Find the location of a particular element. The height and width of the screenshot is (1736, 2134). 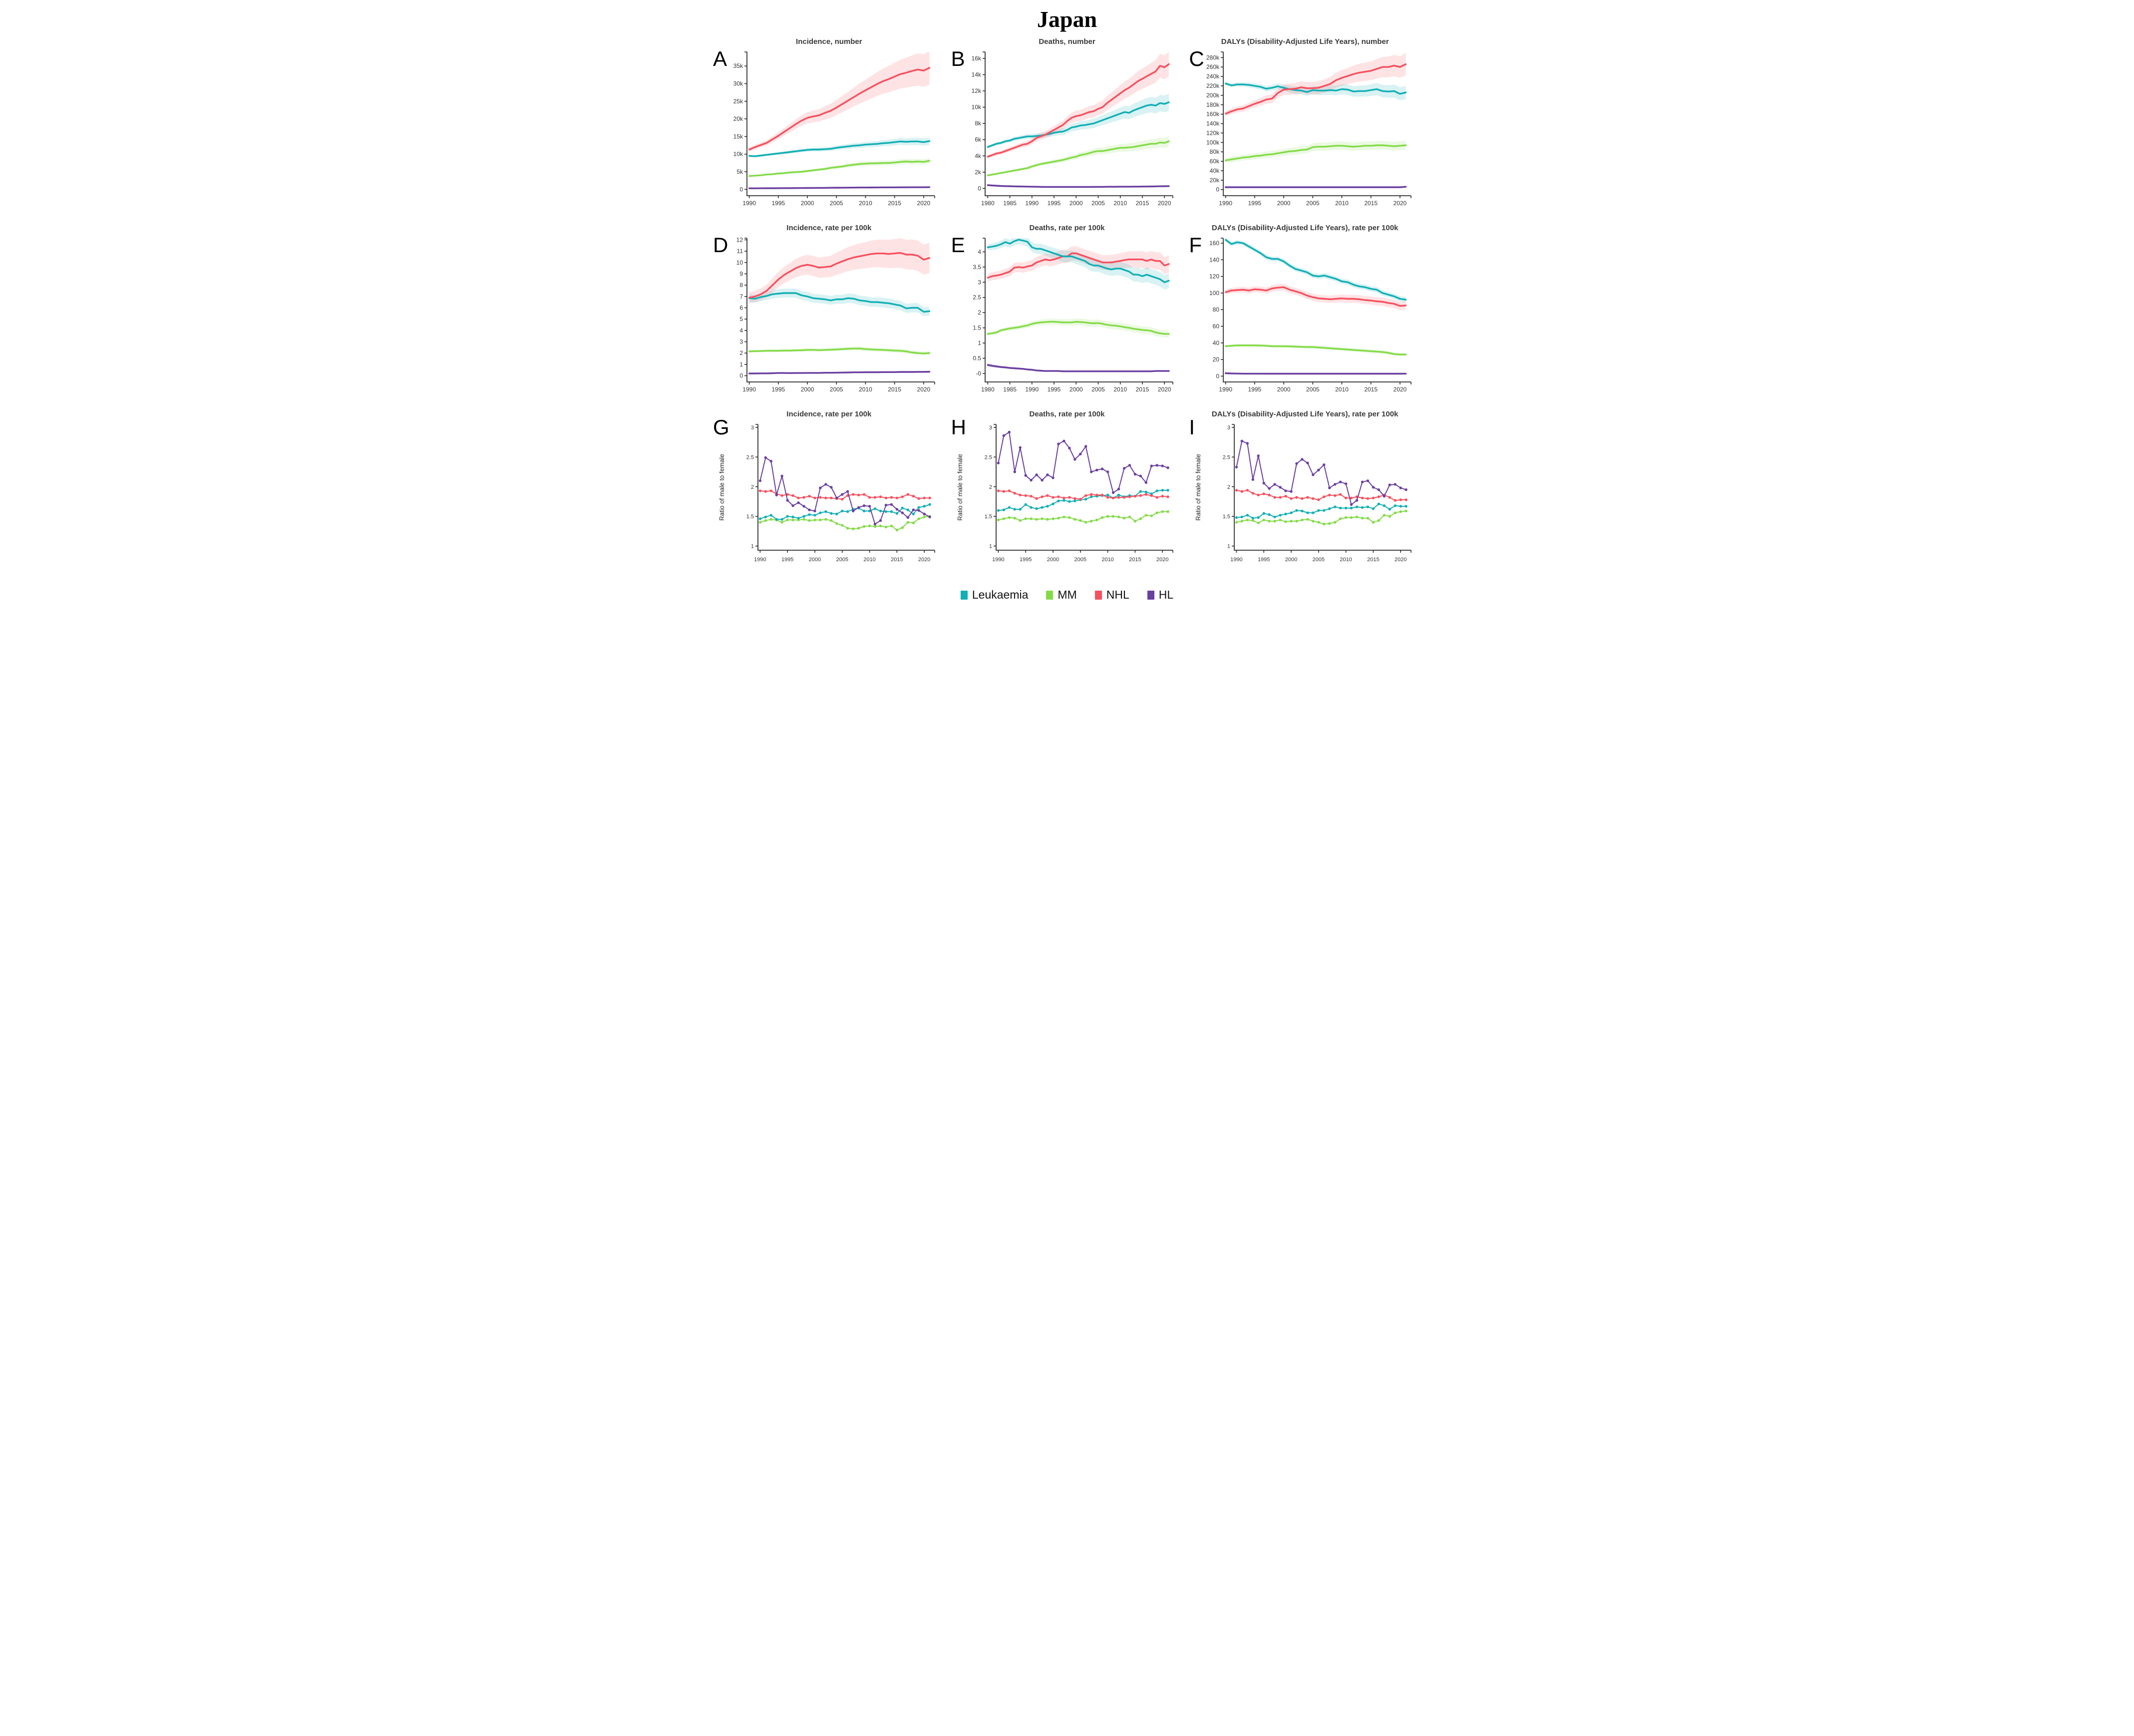

svg-text: 2005 is located at coordinates (1318, 560).